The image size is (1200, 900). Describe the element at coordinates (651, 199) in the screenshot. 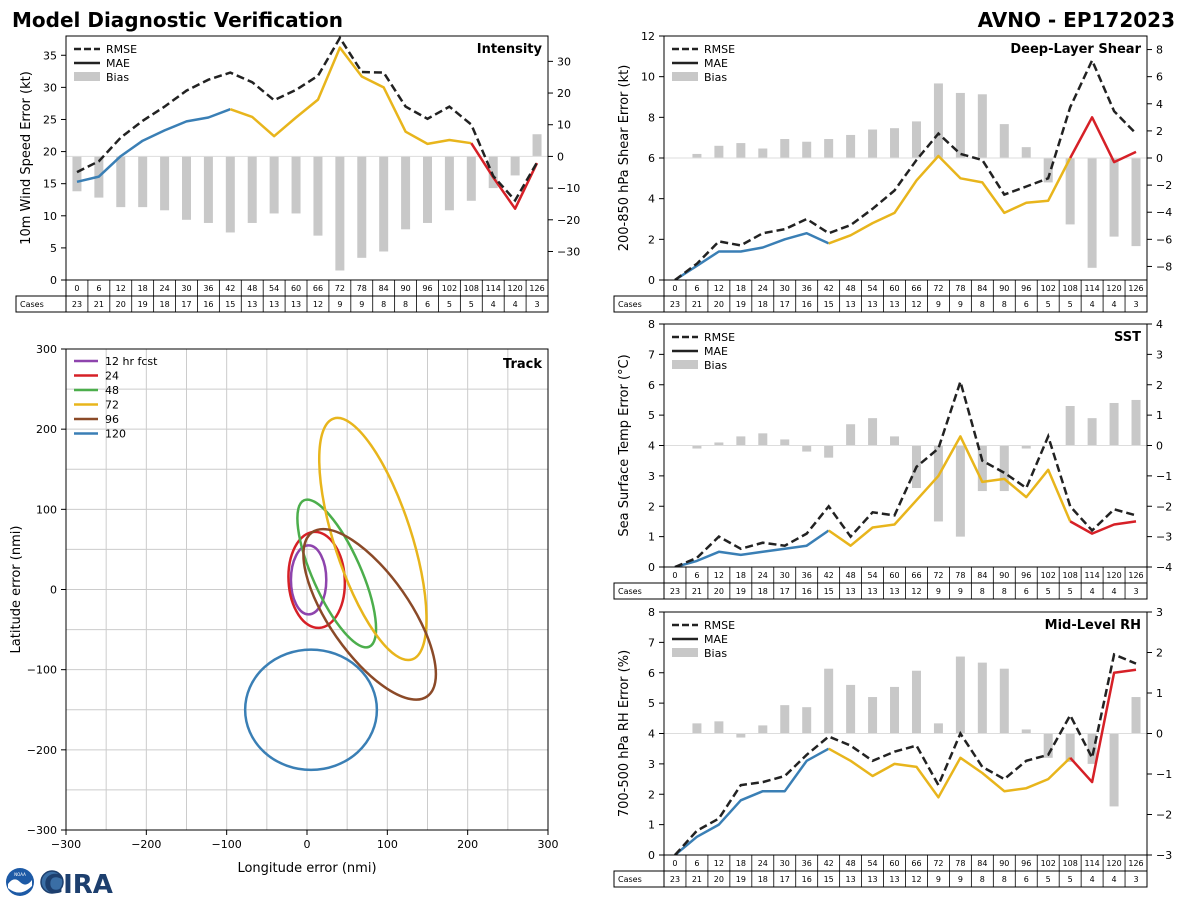

I see `shear-ytick-label: 4` at that location.